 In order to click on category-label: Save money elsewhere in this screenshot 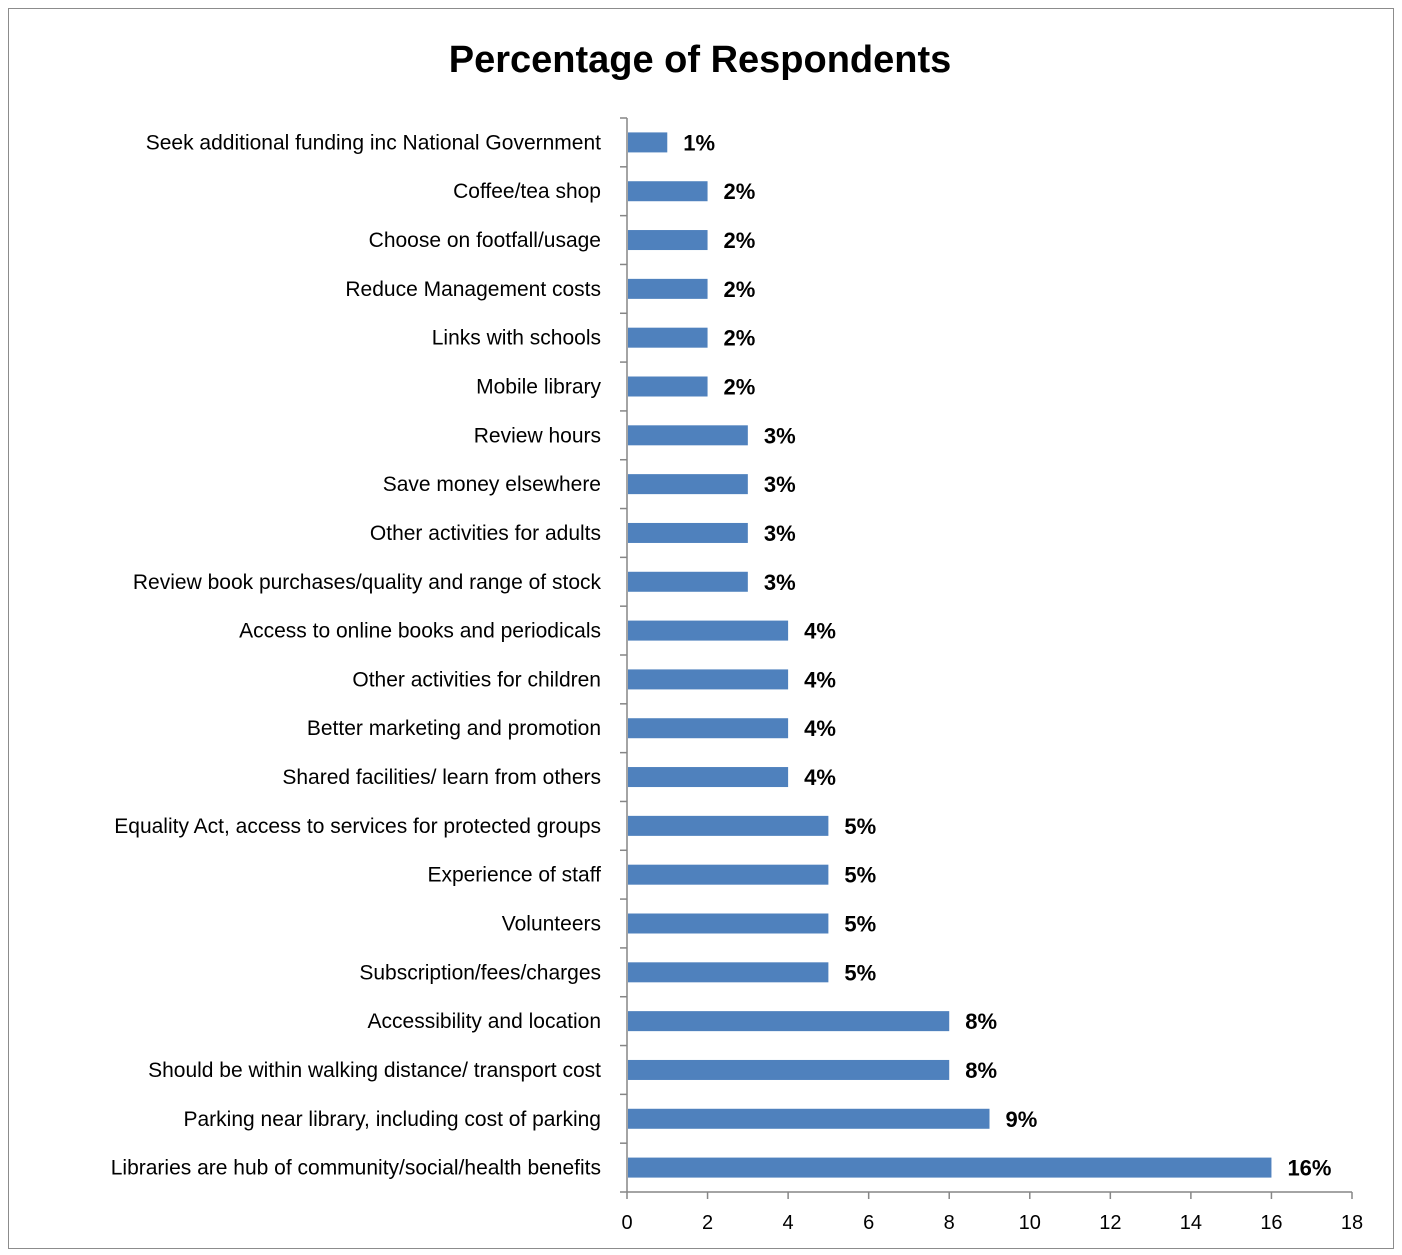, I will do `click(492, 484)`.